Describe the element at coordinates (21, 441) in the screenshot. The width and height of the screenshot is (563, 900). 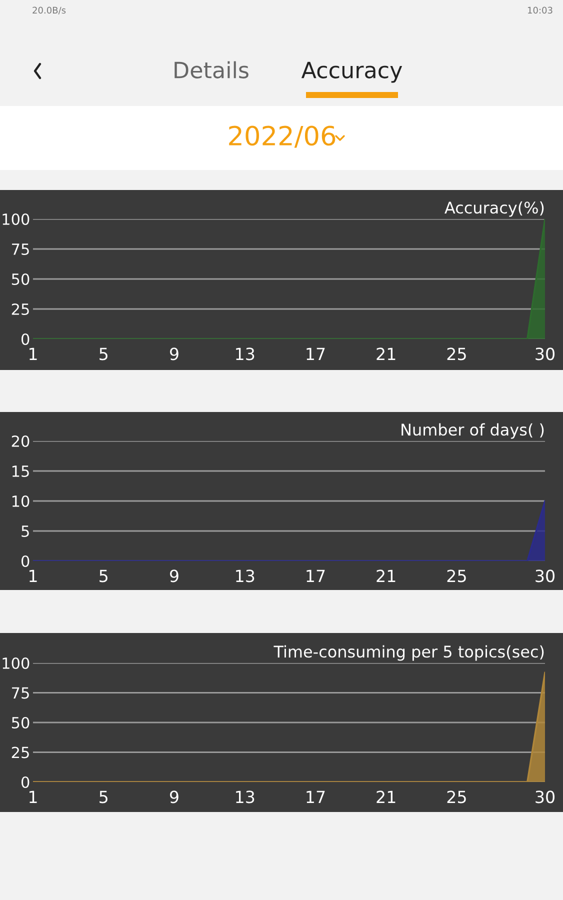
I see `y-tick-label: 20` at that location.